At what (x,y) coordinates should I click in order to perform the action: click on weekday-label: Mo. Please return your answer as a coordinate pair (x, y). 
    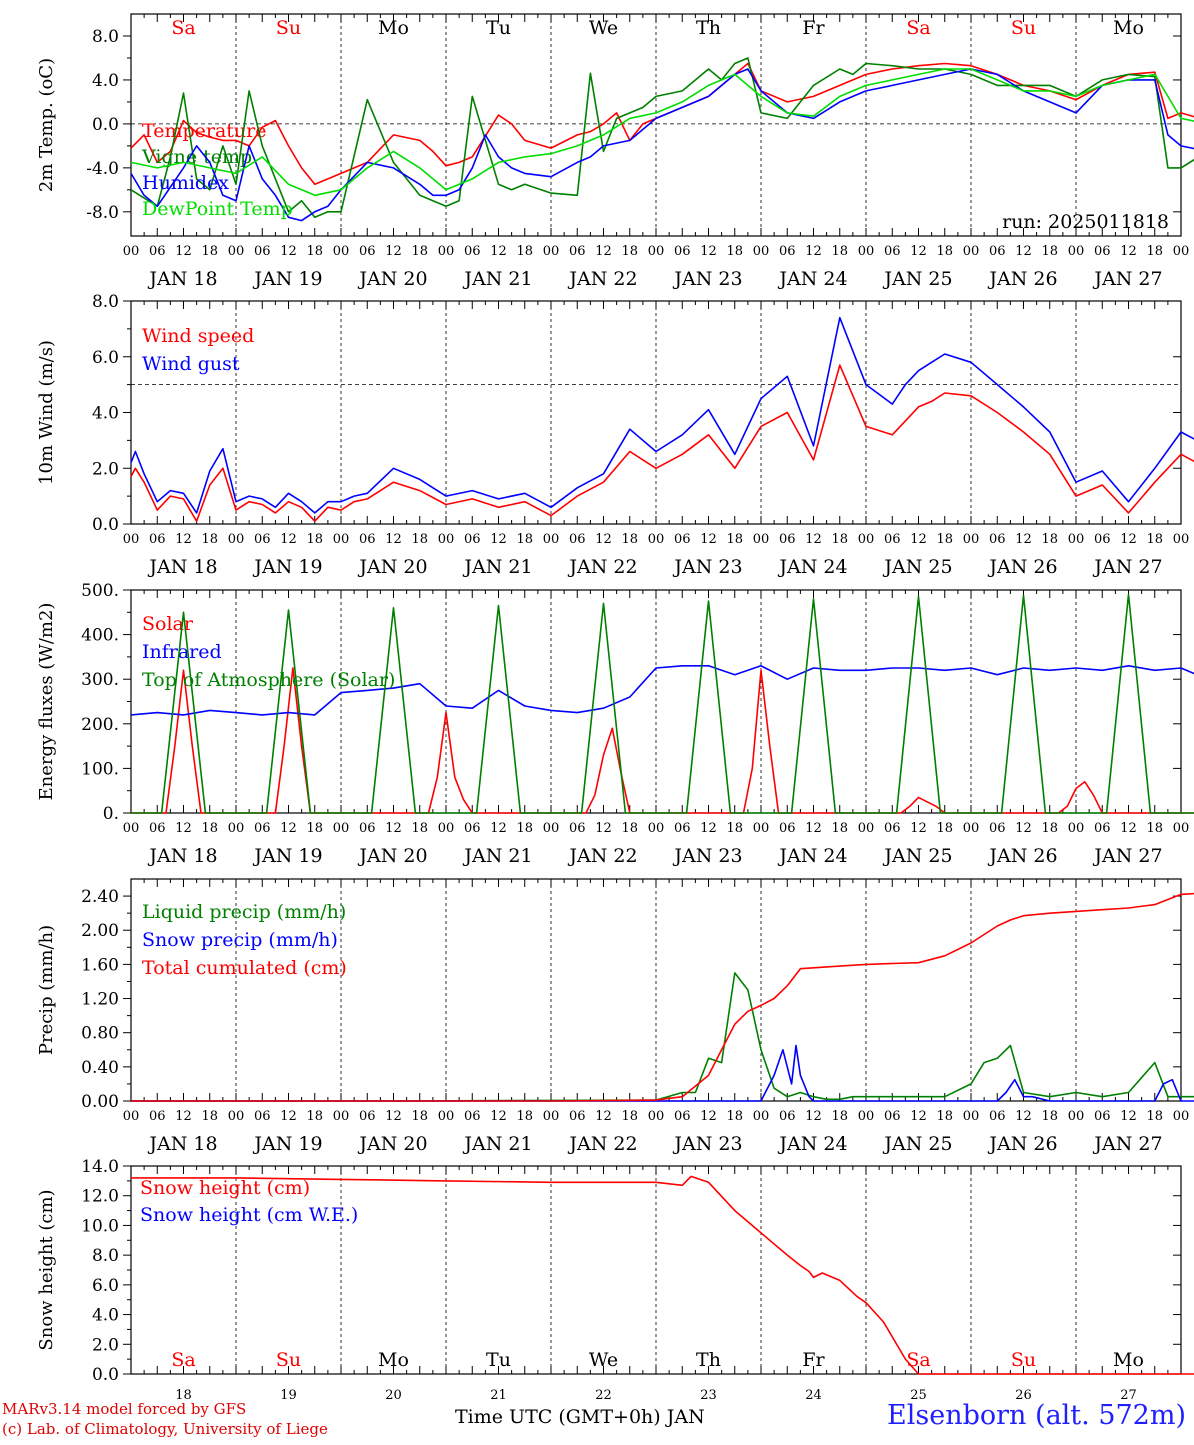
    Looking at the image, I should click on (393, 28).